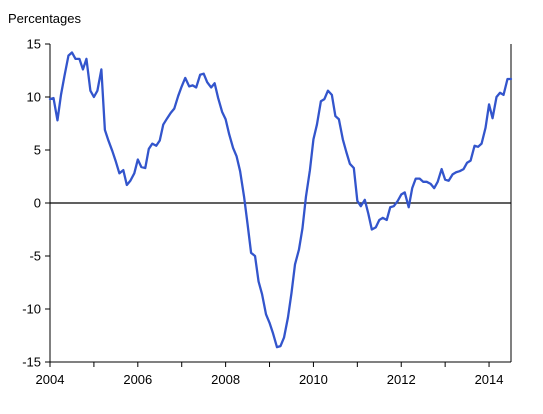 This screenshot has height=414, width=543. What do you see at coordinates (50, 379) in the screenshot?
I see `x-tick-label: 2004` at bounding box center [50, 379].